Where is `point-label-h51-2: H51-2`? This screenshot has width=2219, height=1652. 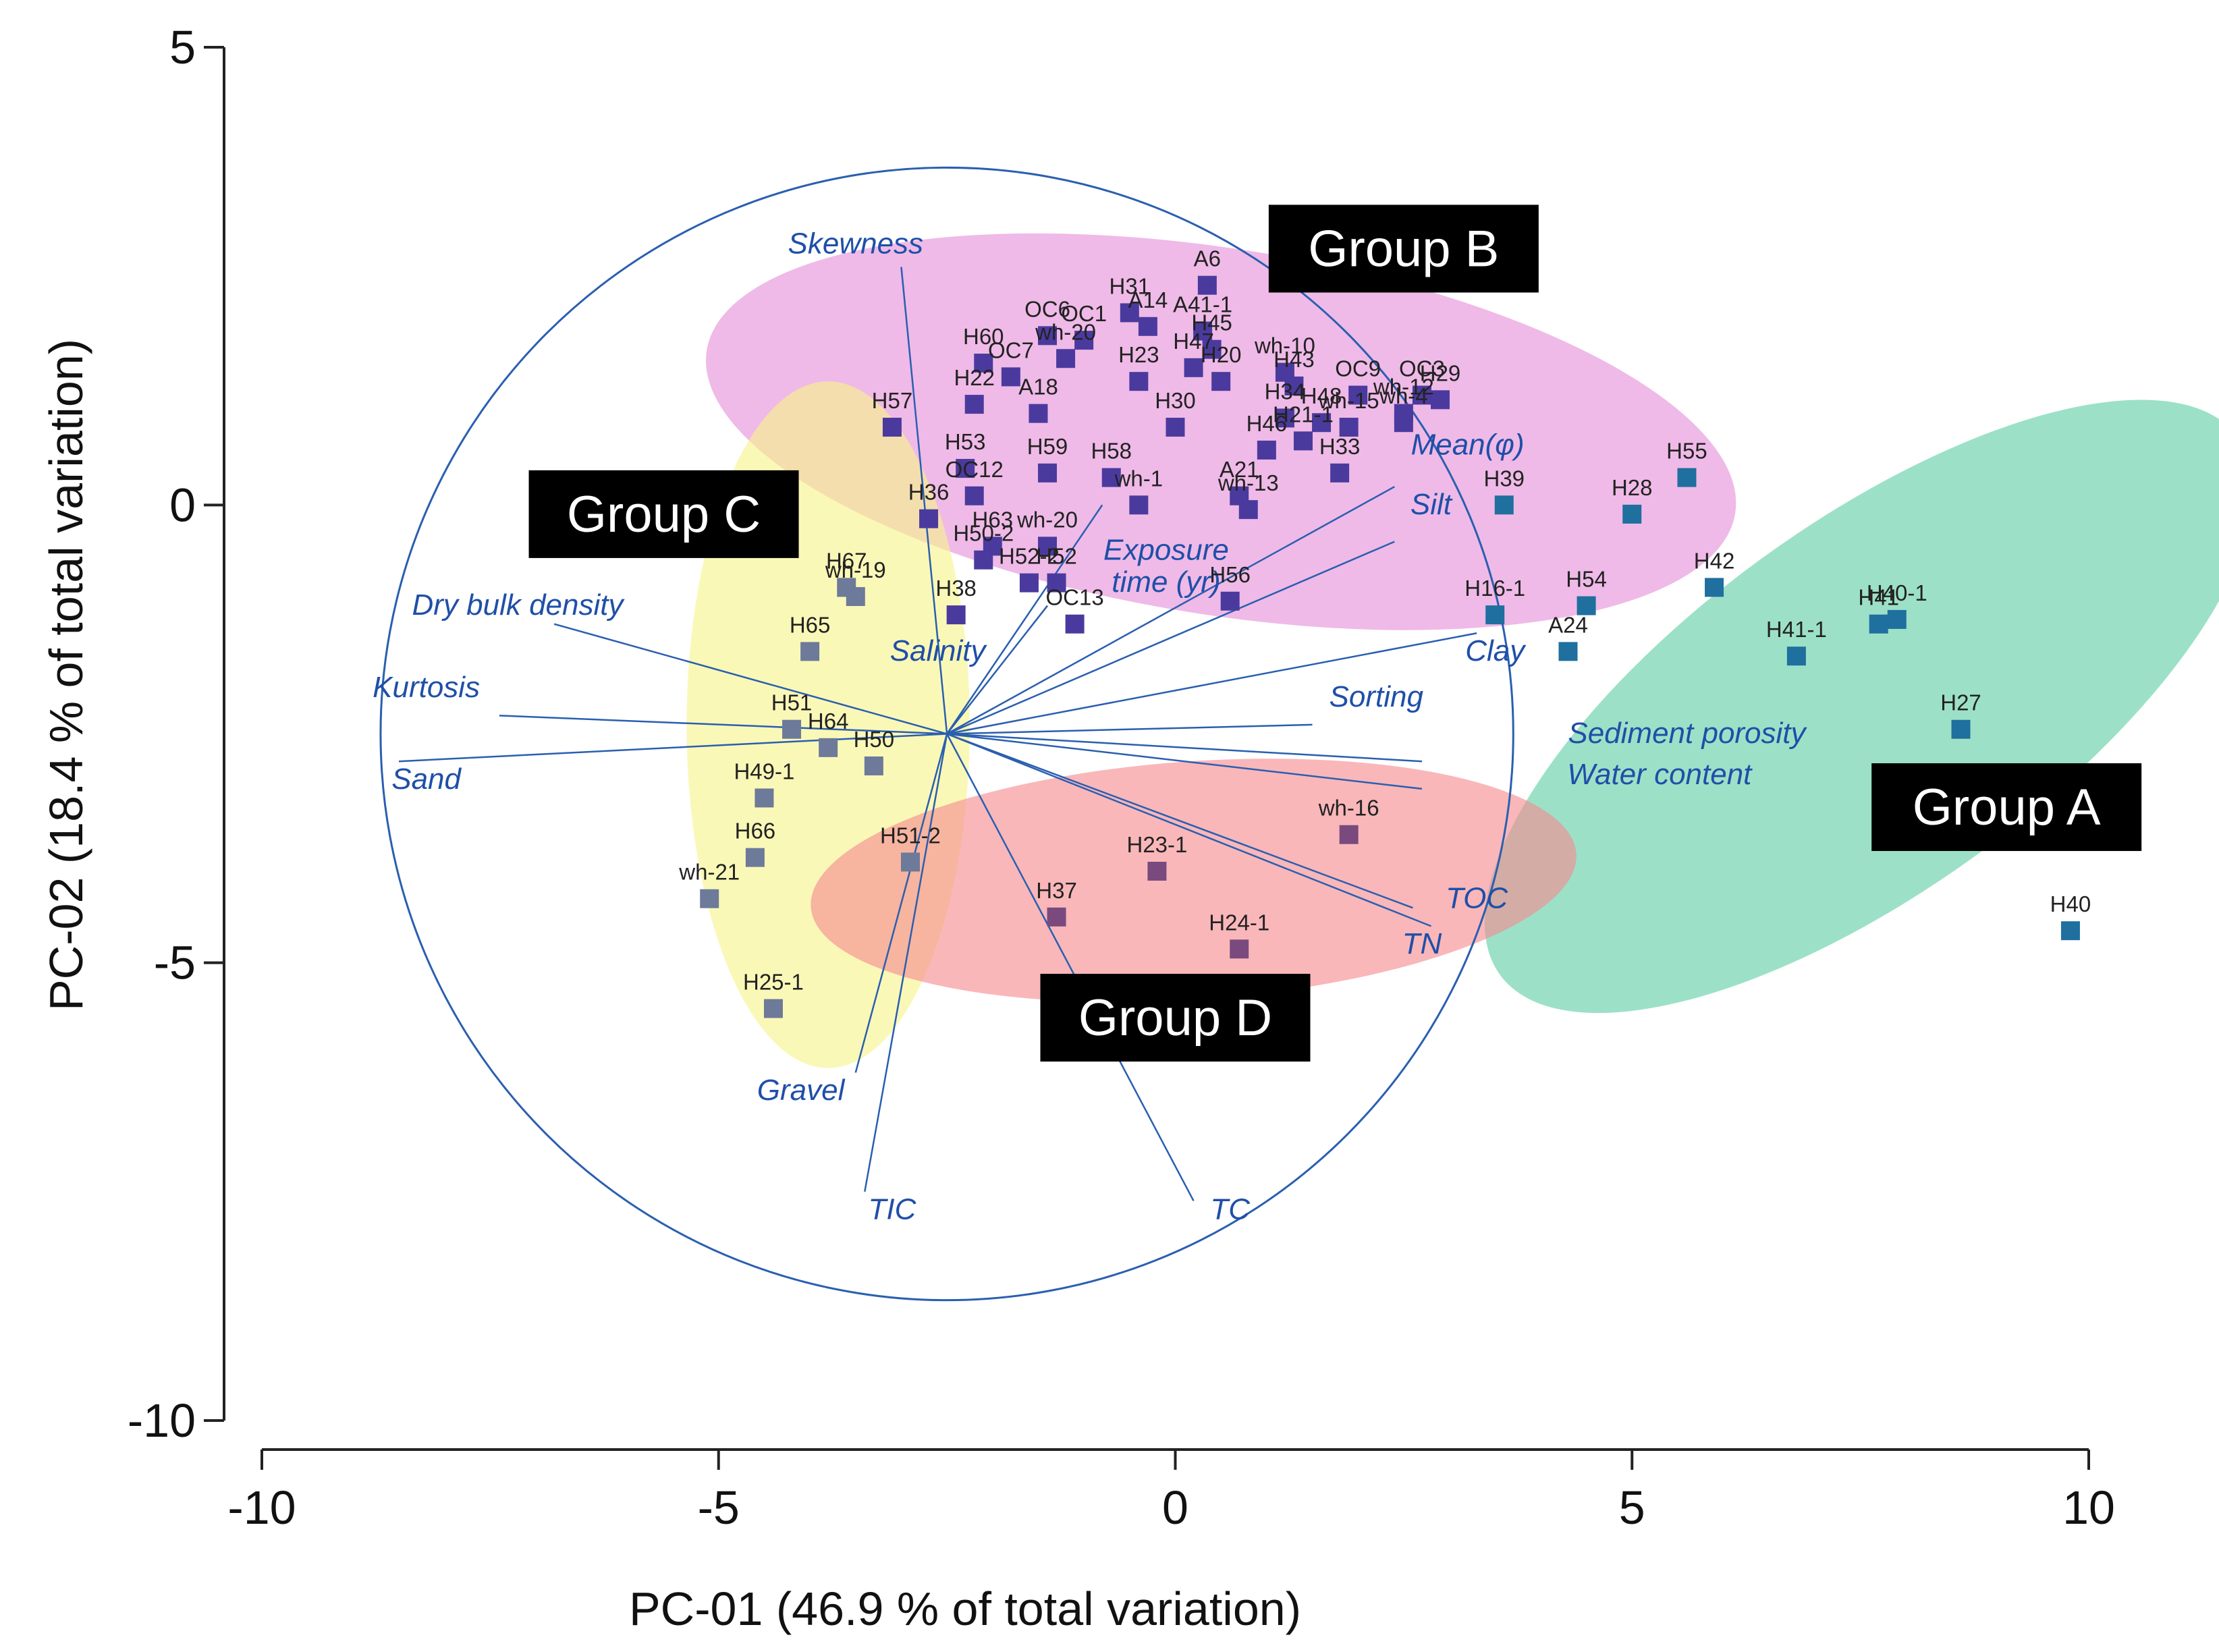 point-label-h51-2: H51-2 is located at coordinates (910, 836).